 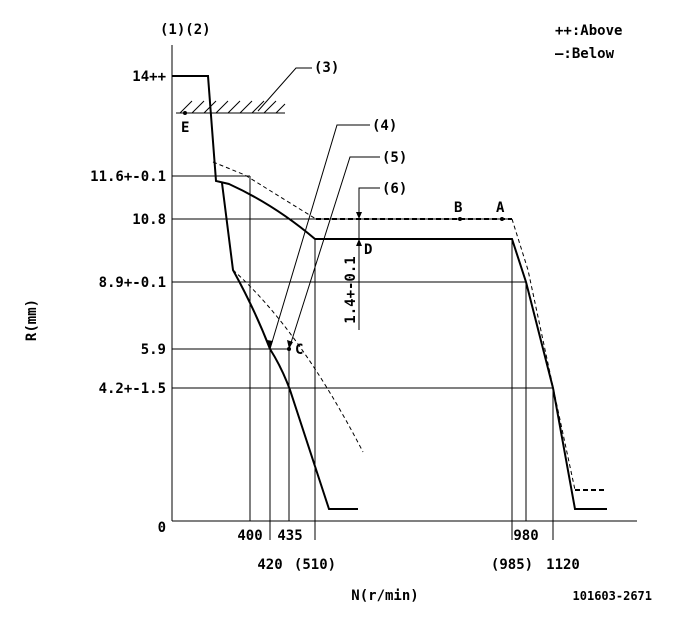 What do you see at coordinates (612, 596) in the screenshot?
I see `drawing-code: 101603-2671` at bounding box center [612, 596].